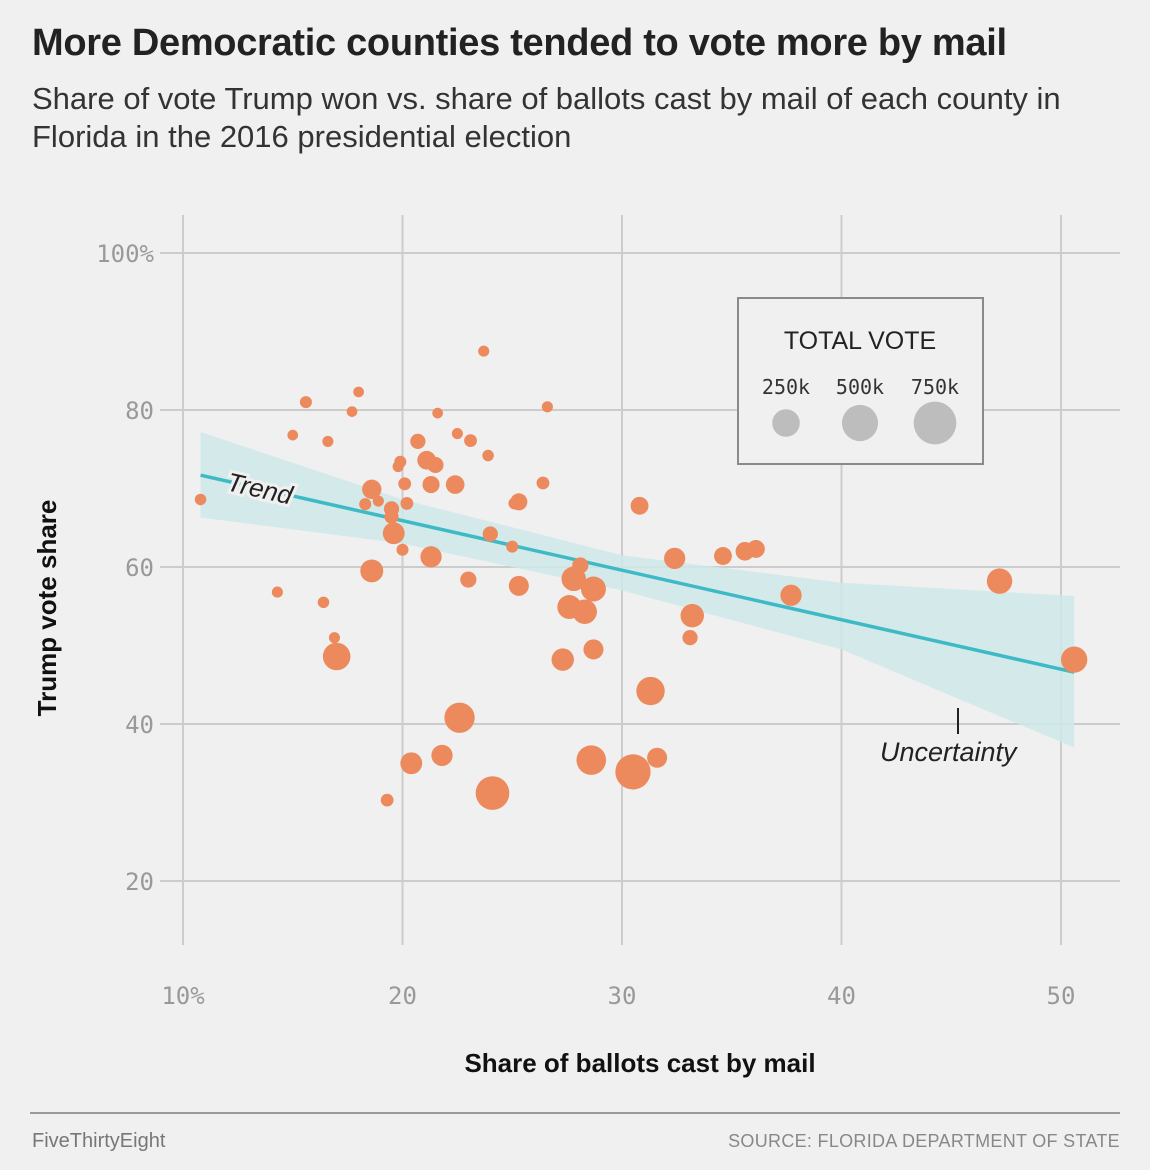  What do you see at coordinates (786, 387) in the screenshot?
I see `legend-item-label: 250k` at bounding box center [786, 387].